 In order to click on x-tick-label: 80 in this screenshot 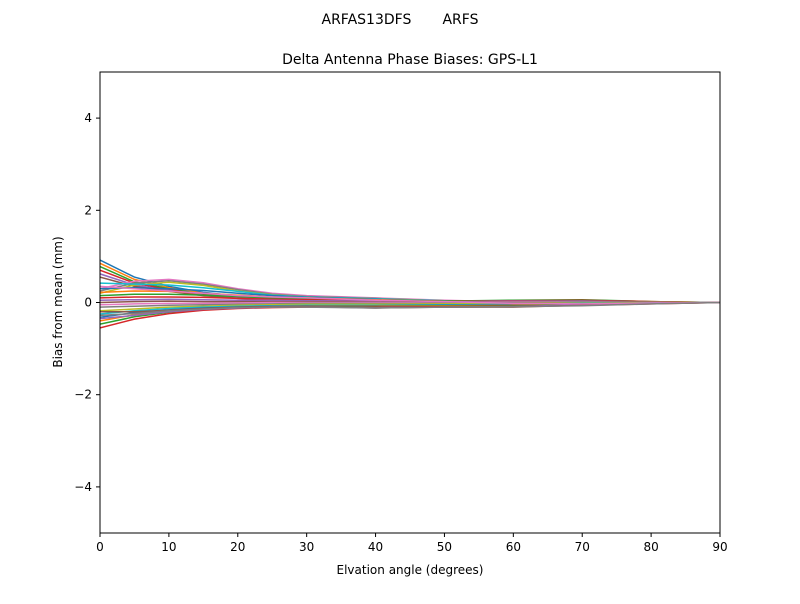, I will do `click(650, 547)`.